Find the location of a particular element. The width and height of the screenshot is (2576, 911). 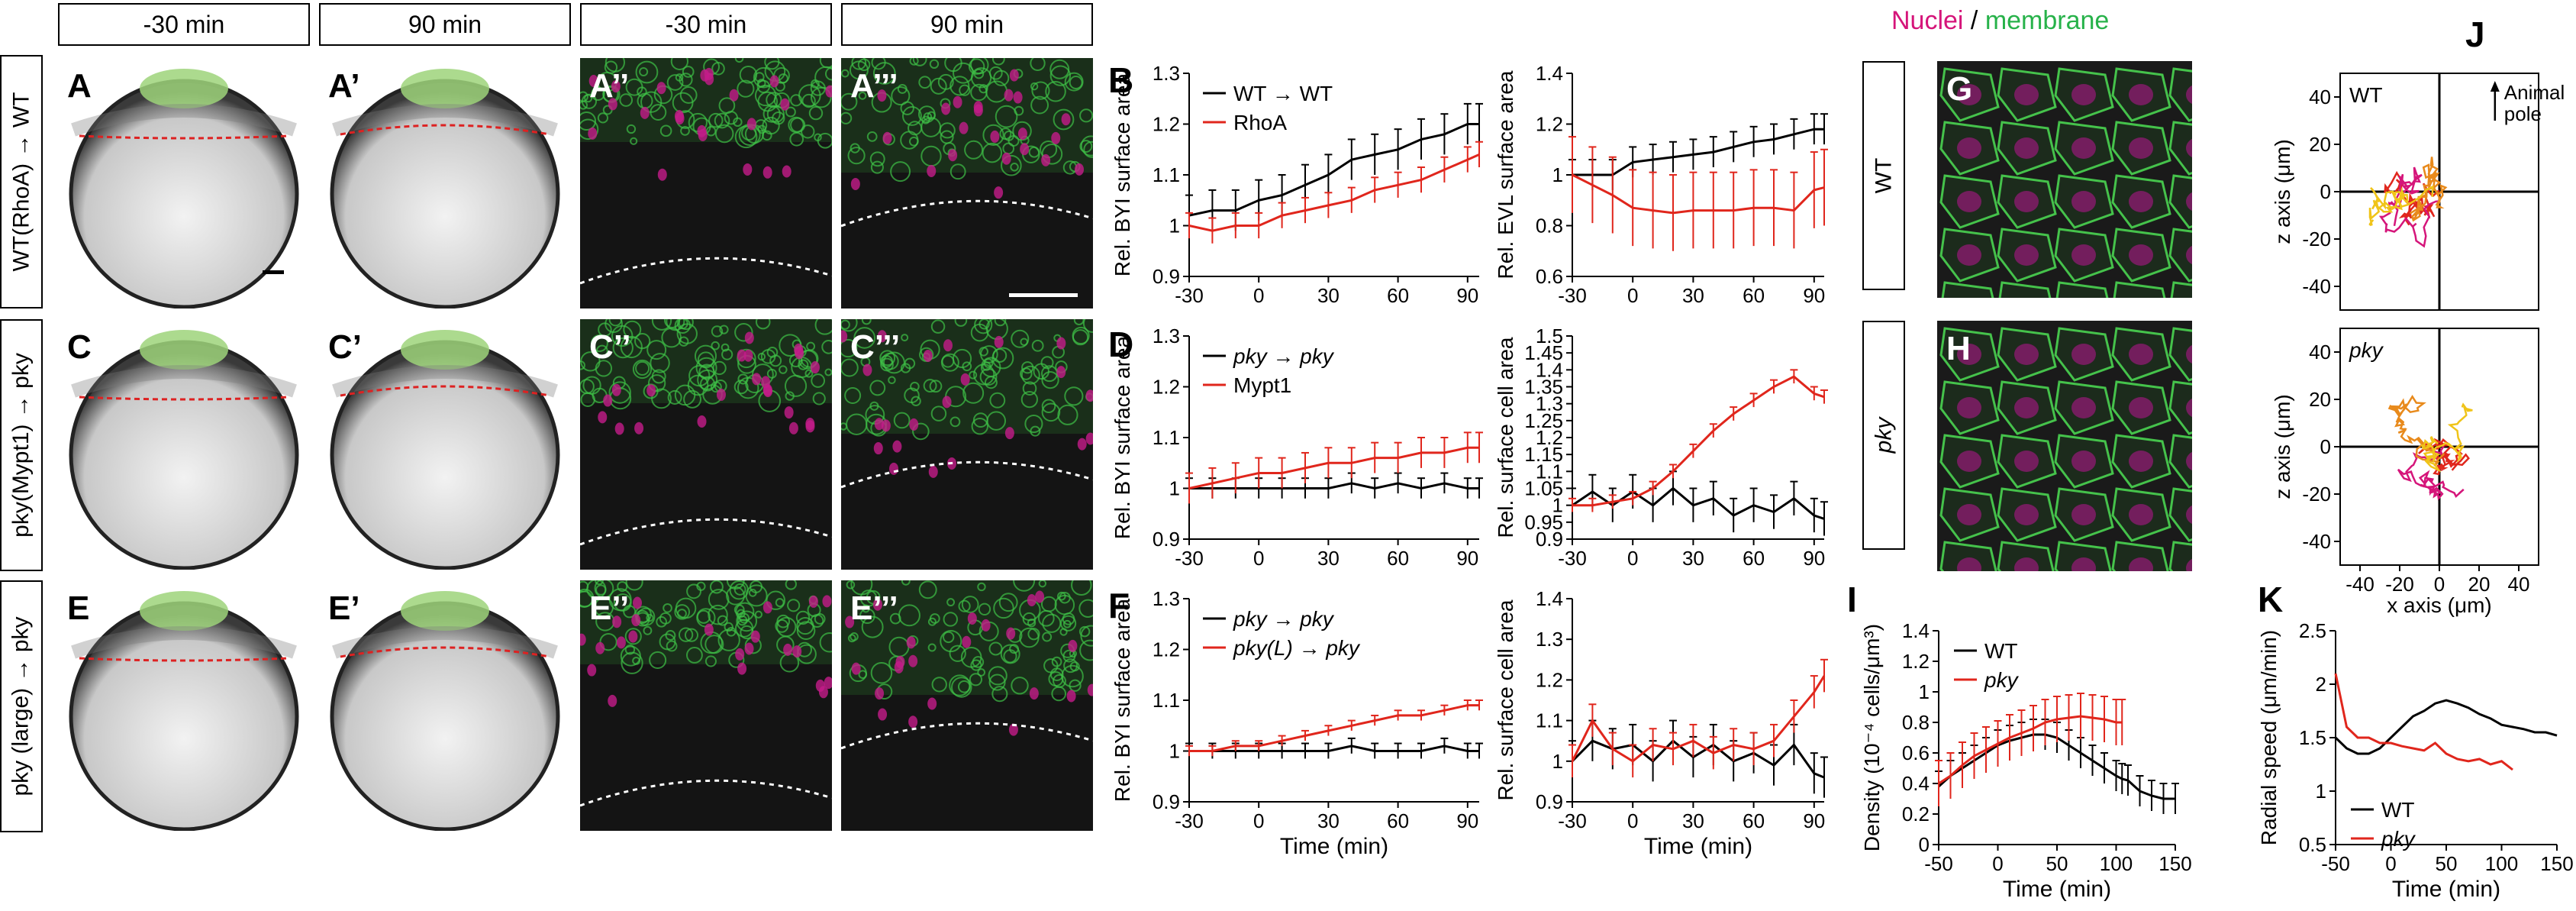

arrow-head is located at coordinates (2495, 86).